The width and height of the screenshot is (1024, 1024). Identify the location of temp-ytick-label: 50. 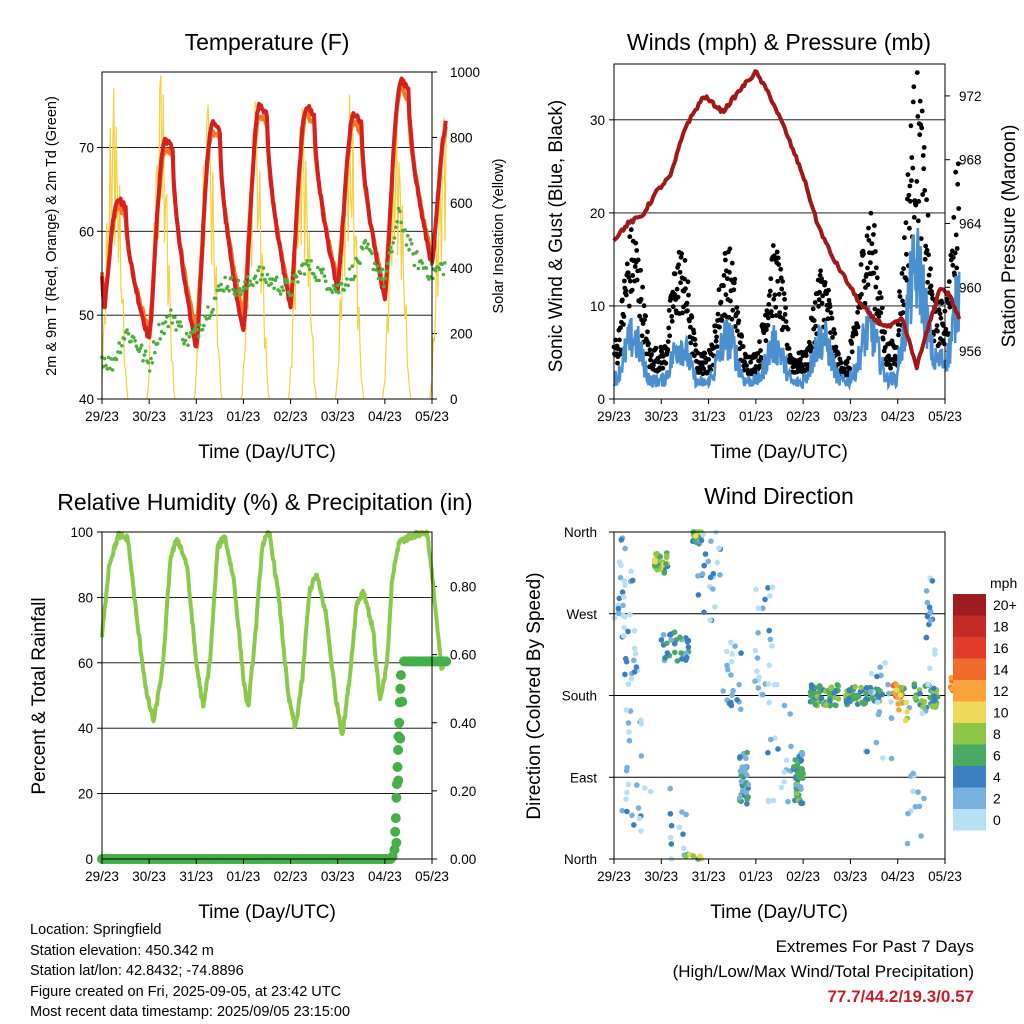
(86, 315).